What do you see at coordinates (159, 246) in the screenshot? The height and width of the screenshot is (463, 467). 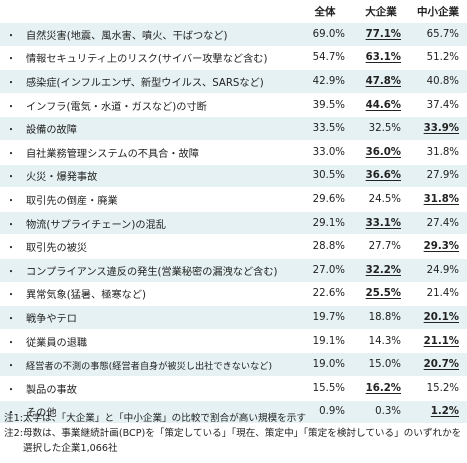 I see `row-label: 取引先の被災` at bounding box center [159, 246].